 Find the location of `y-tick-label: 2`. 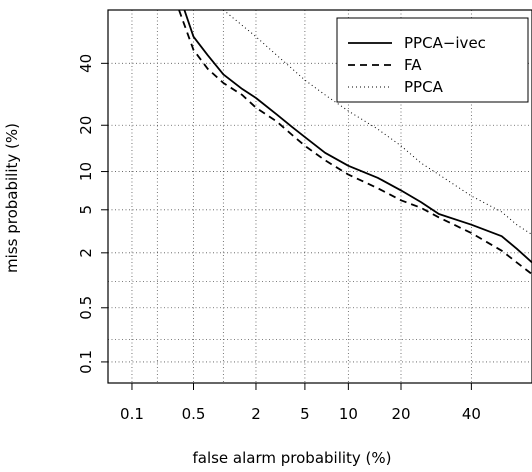

y-tick-label: 2 is located at coordinates (86, 253).